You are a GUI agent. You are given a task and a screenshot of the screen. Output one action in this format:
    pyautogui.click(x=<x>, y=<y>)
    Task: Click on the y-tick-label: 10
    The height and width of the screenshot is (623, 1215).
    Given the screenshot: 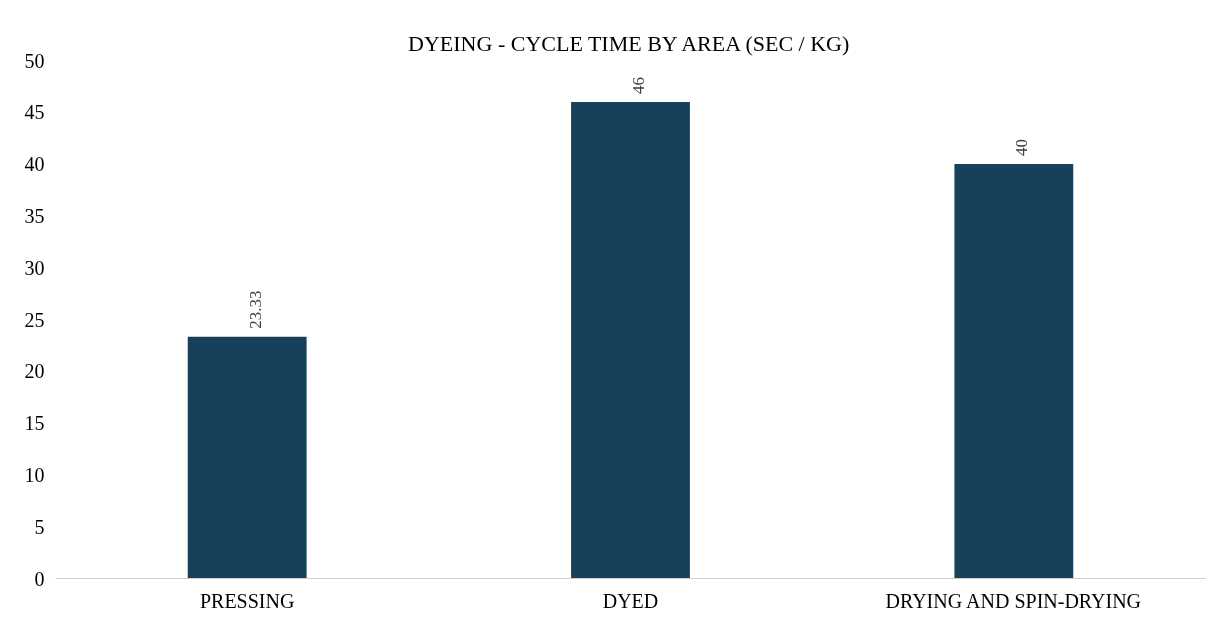 What is the action you would take?
    pyautogui.click(x=34, y=474)
    